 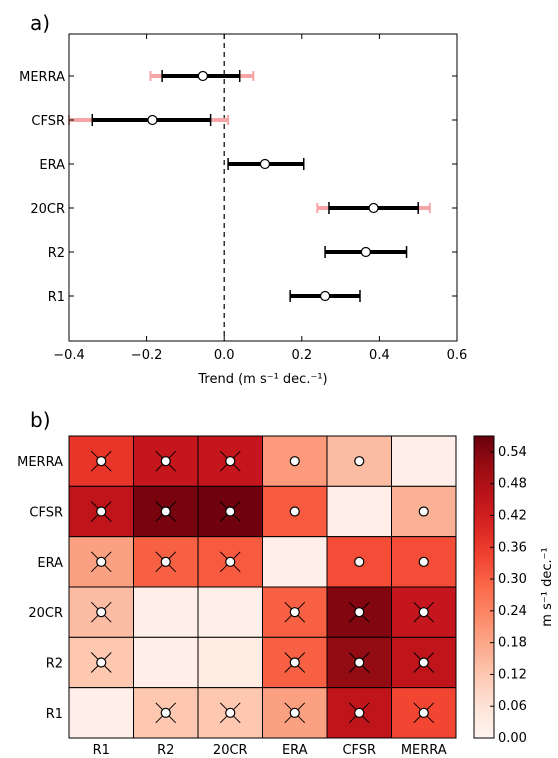 I want to click on x-tick-label: 0.4, so click(x=379, y=355).